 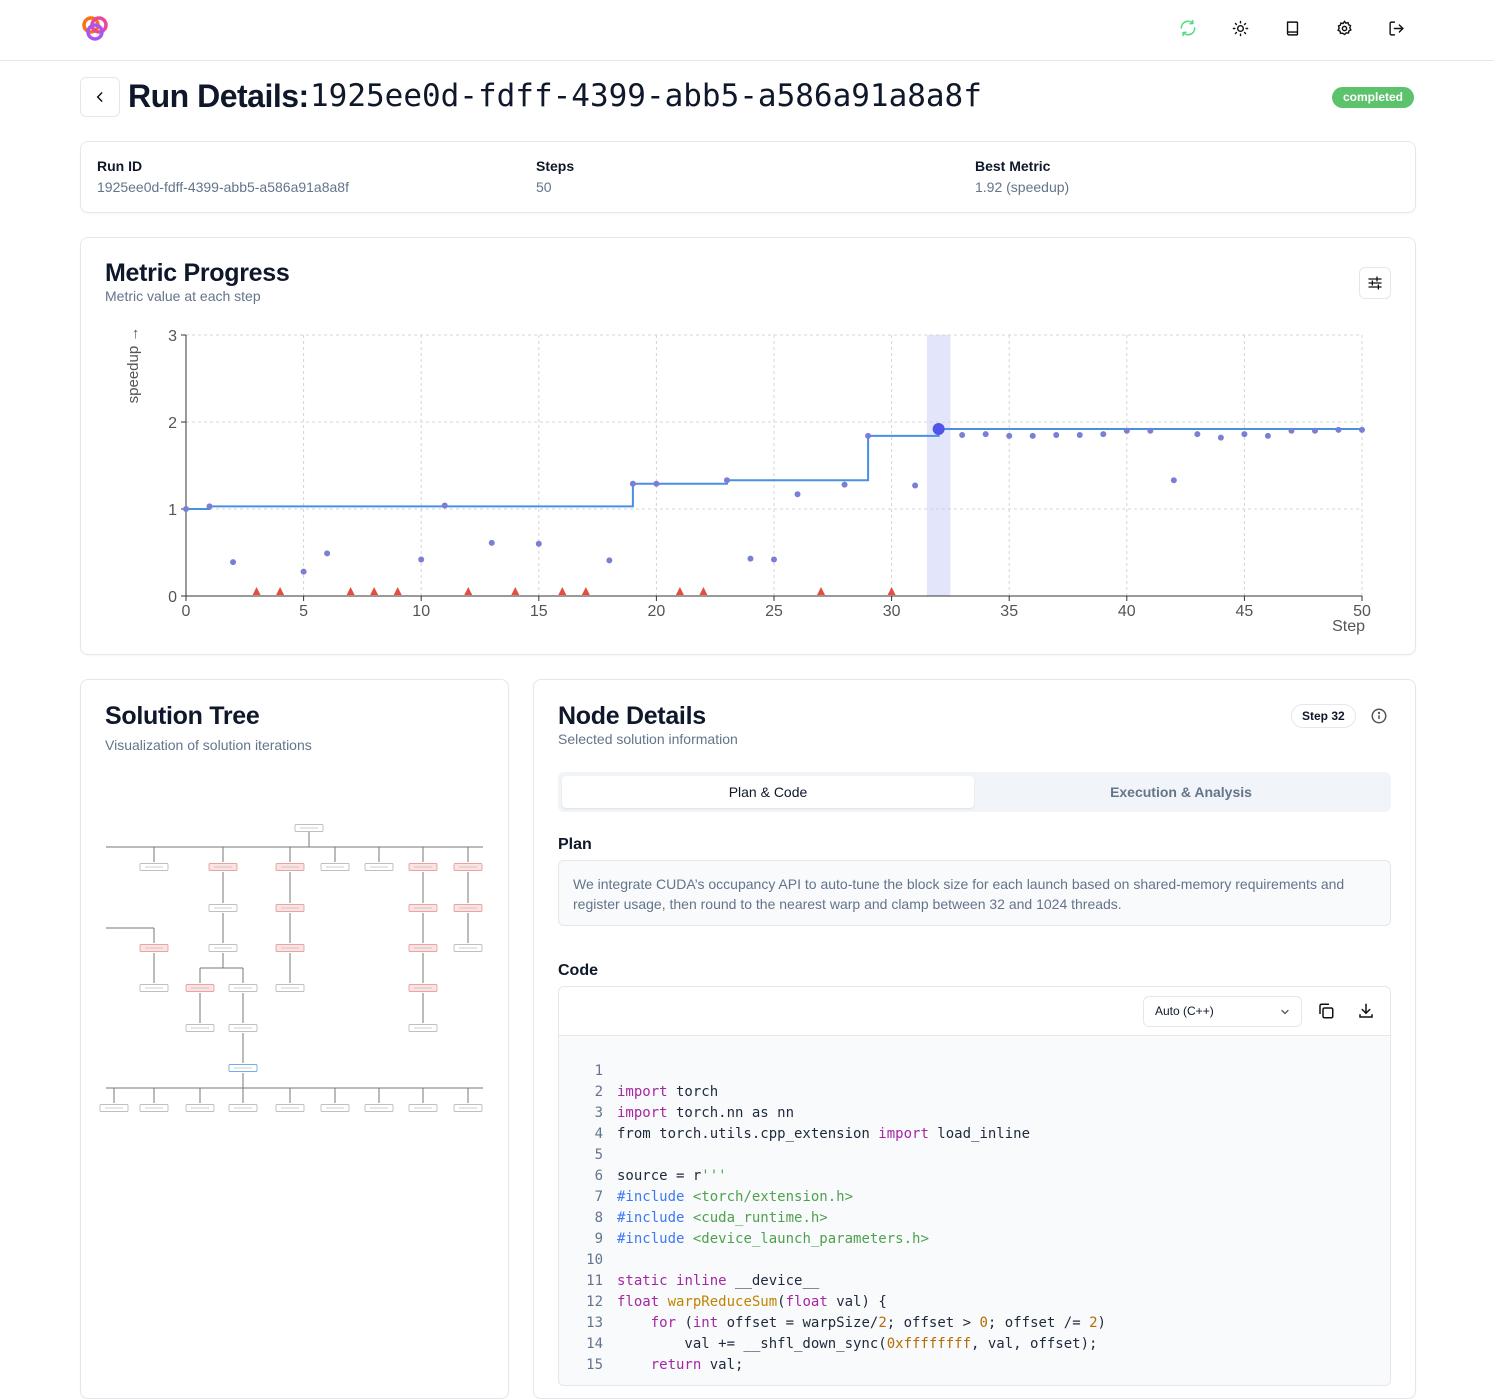 What do you see at coordinates (172, 597) in the screenshot?
I see `y-tick-label: 0` at bounding box center [172, 597].